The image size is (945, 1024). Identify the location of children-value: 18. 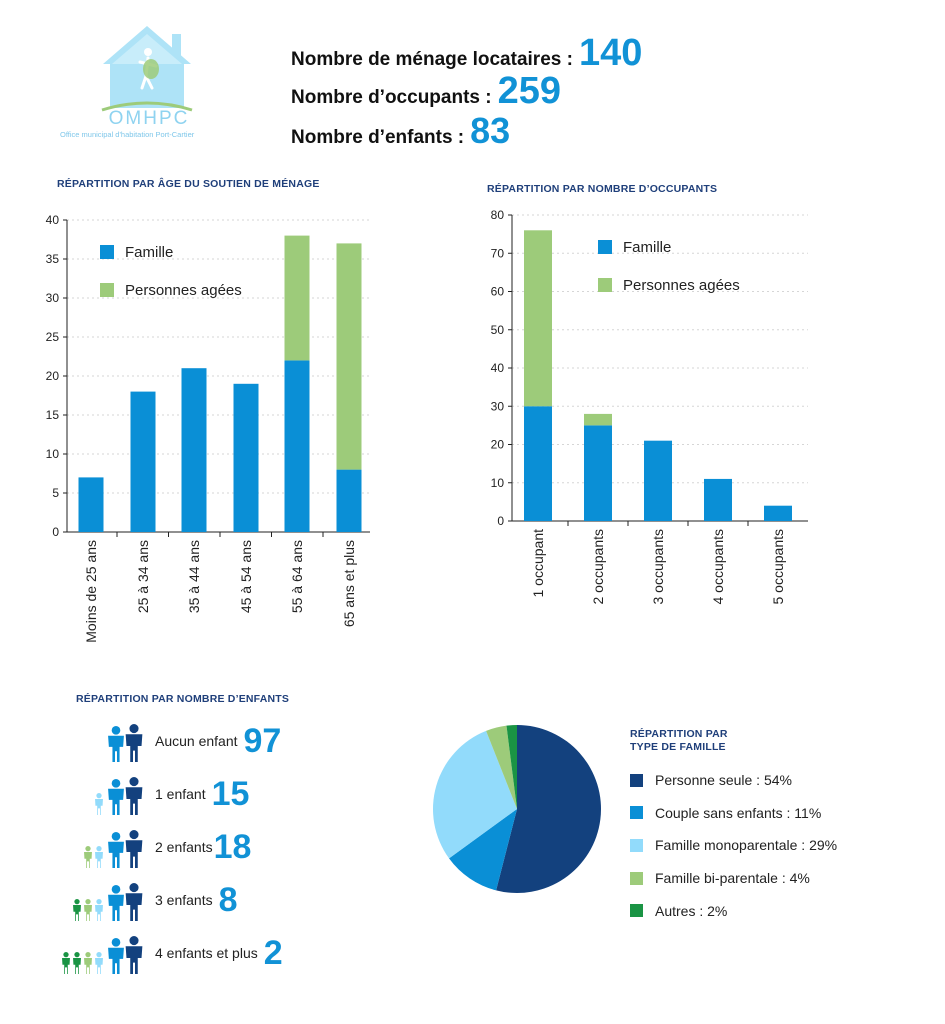
(232, 847).